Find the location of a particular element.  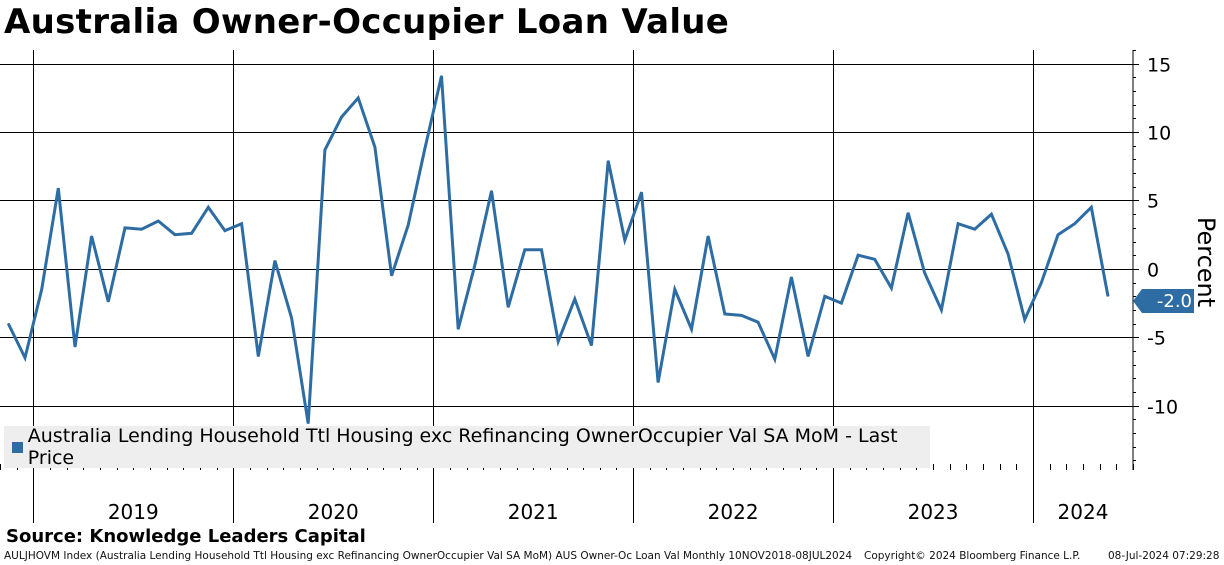

x-year-label: 2023 is located at coordinates (933, 512).